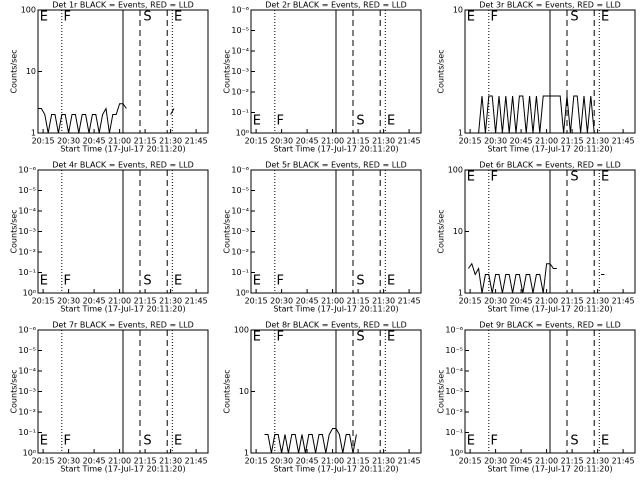 The width and height of the screenshot is (640, 480). I want to click on y-tick-label: 10, so click(244, 391).